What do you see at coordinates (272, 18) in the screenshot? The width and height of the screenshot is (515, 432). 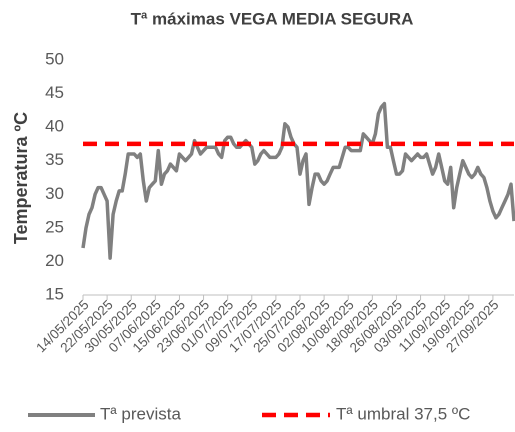 I see `chart-title: Tª máximas VEGA MEDIA SEGURA` at bounding box center [272, 18].